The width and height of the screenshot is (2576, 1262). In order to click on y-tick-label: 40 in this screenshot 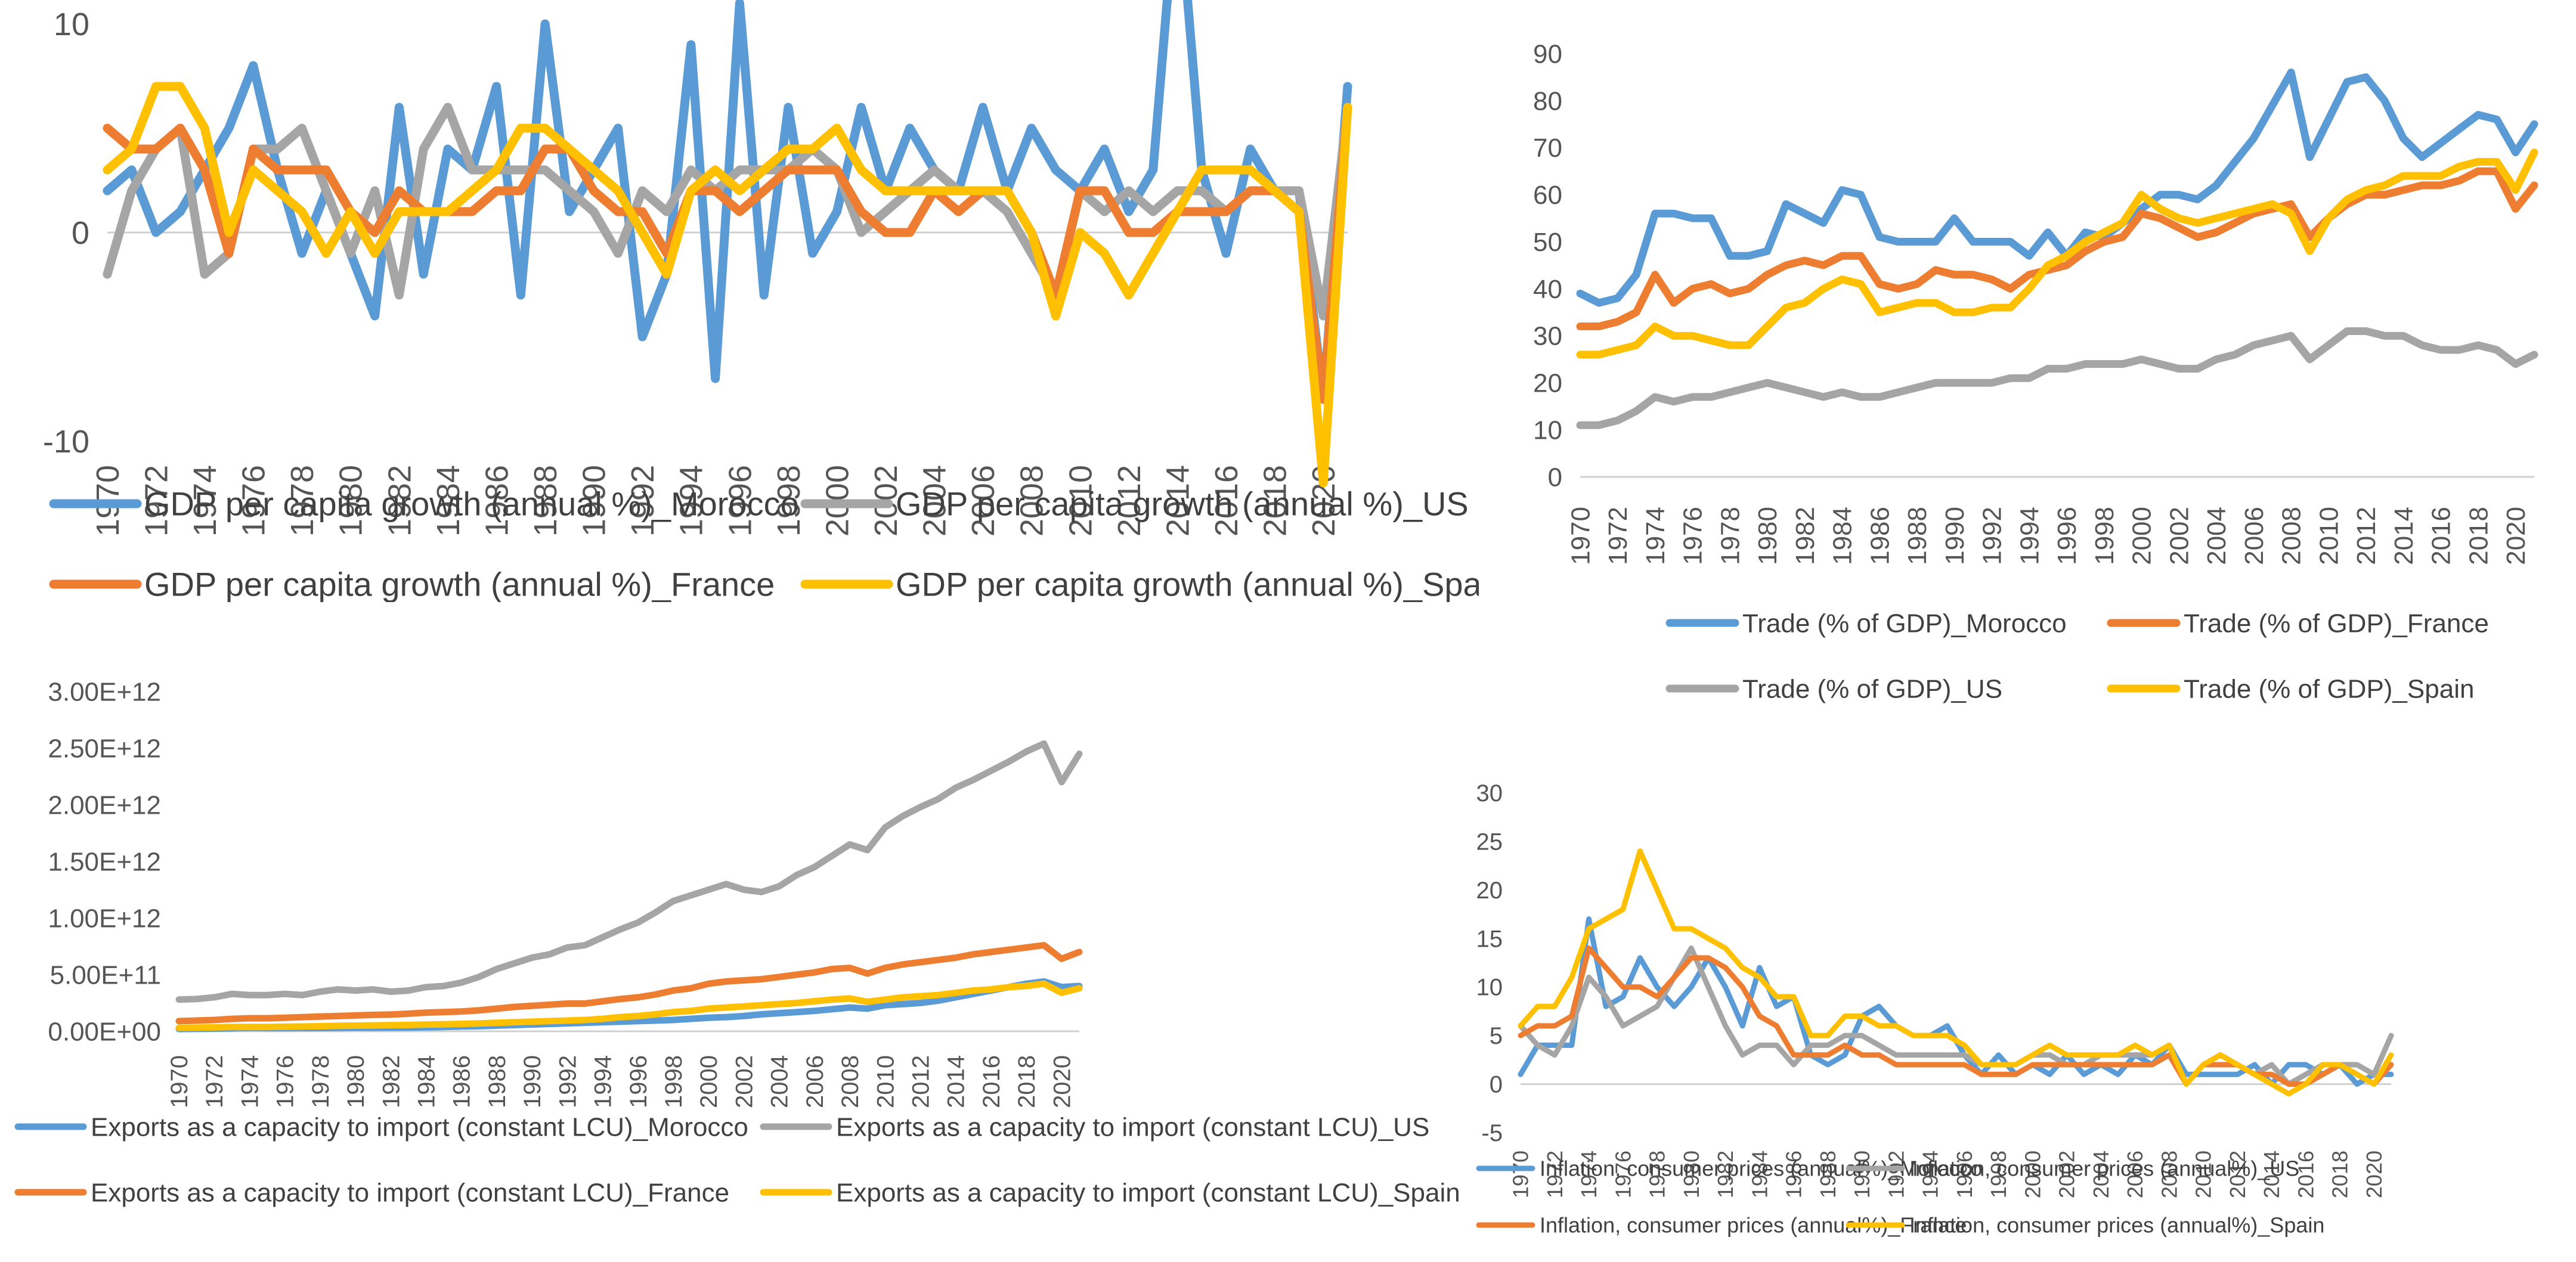, I will do `click(1548, 289)`.